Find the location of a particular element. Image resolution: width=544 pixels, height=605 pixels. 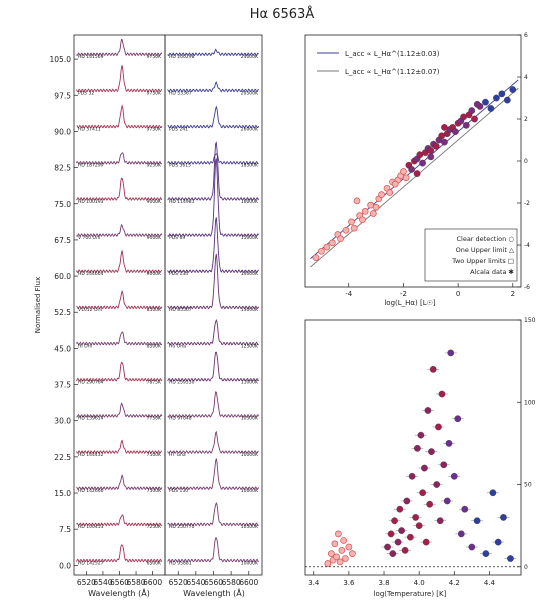

x-tick-label: 6540 is located at coordinates (102, 582).